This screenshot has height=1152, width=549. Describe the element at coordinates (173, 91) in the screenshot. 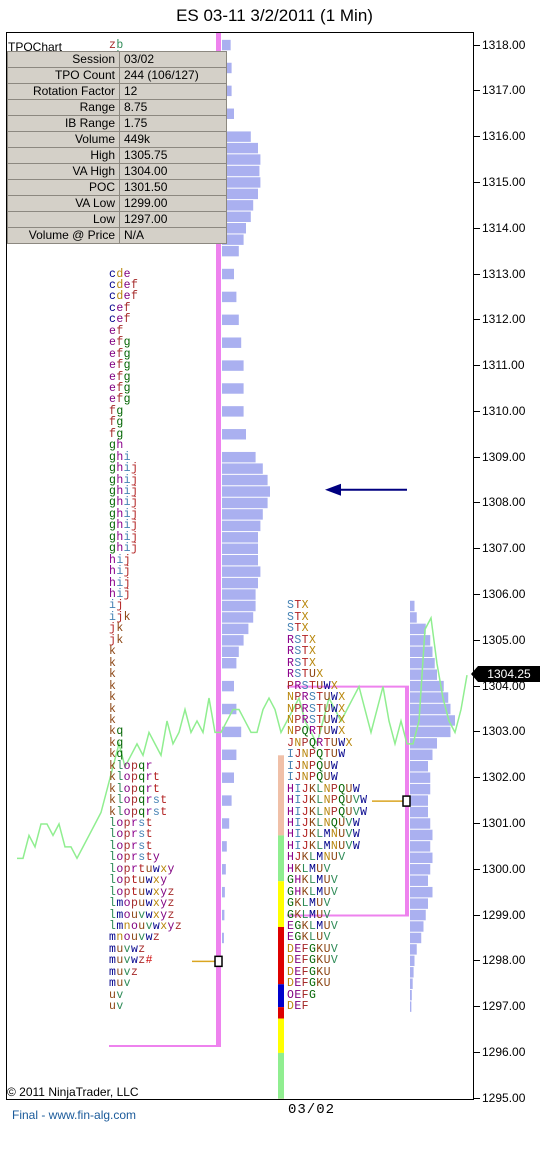

I see `info-value: 12` at that location.